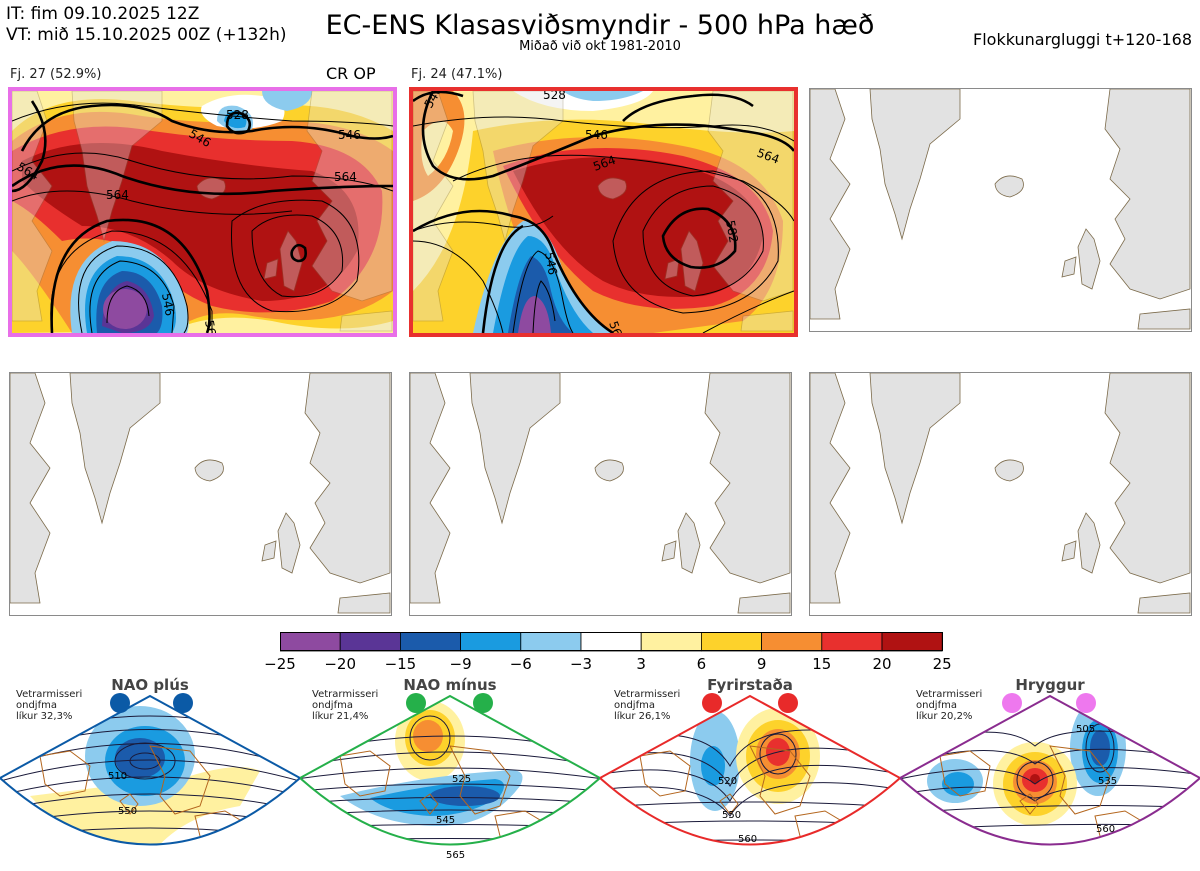 The height and width of the screenshot is (871, 1200). What do you see at coordinates (942, 664) in the screenshot?
I see `colorbar-tick-label: 25` at bounding box center [942, 664].